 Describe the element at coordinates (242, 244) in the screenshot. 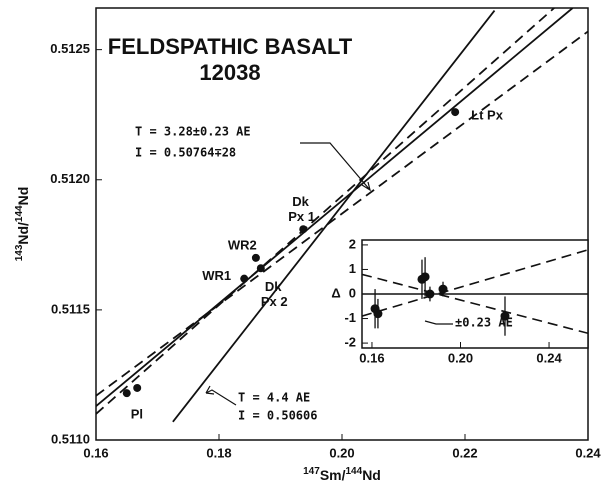

I see `point-label: WR2` at that location.